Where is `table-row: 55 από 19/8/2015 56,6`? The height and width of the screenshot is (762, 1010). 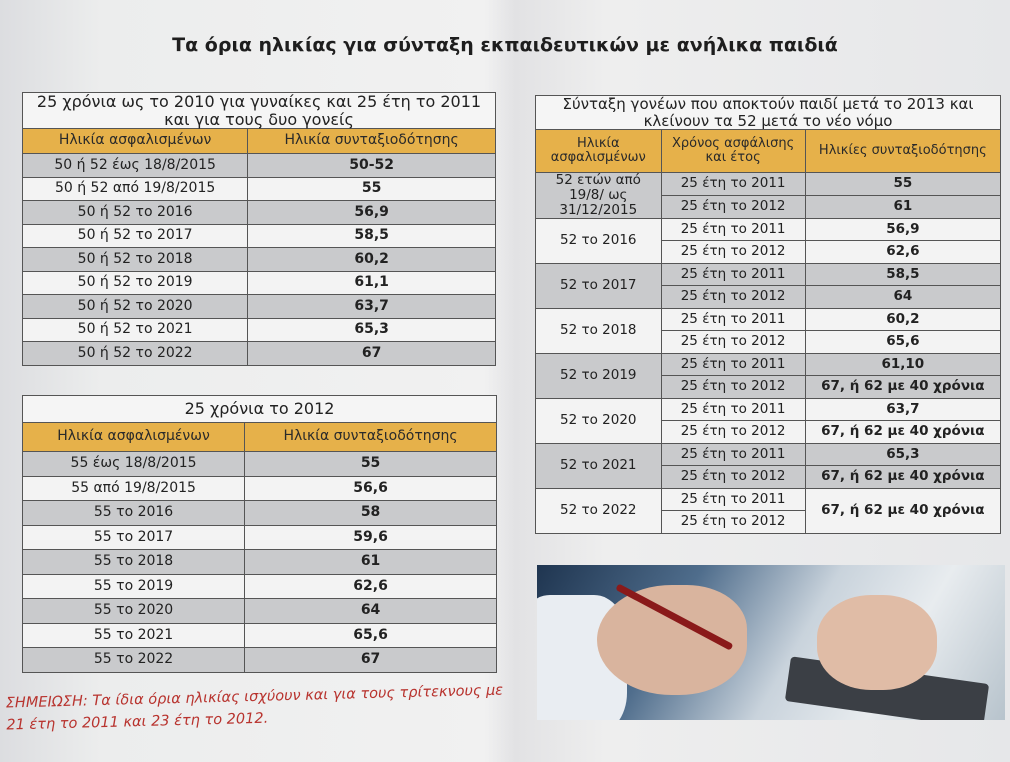 table-row: 55 από 19/8/2015 56,6 is located at coordinates (259, 488).